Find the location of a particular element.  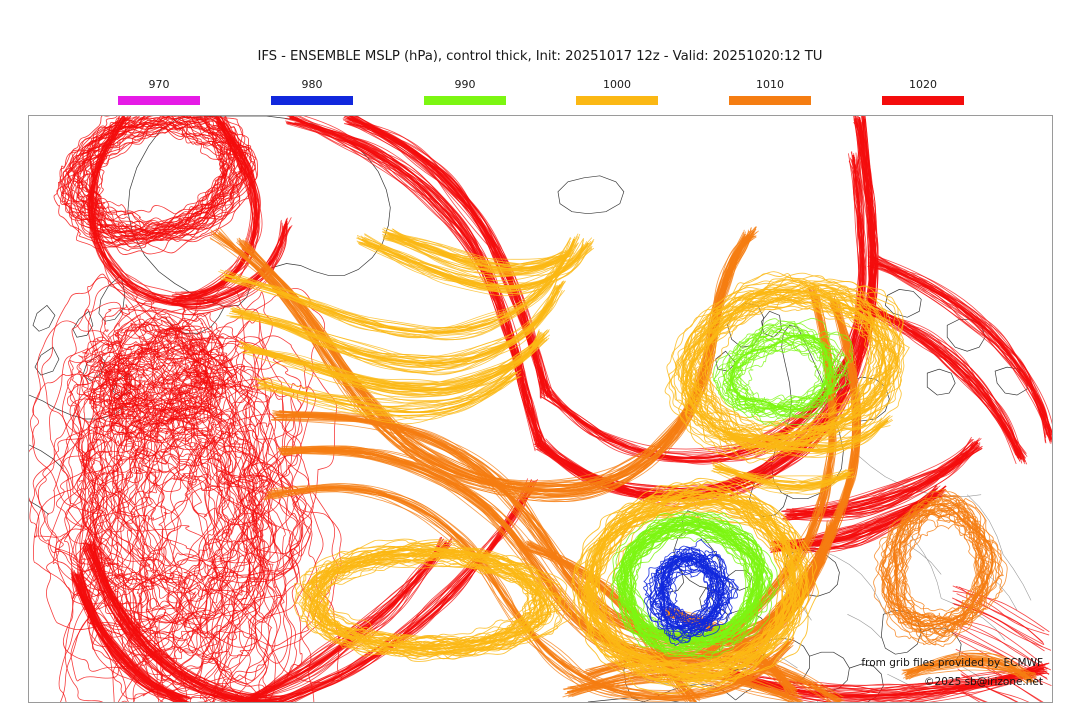

legend-label-1020: 1020 is located at coordinates (923, 84).